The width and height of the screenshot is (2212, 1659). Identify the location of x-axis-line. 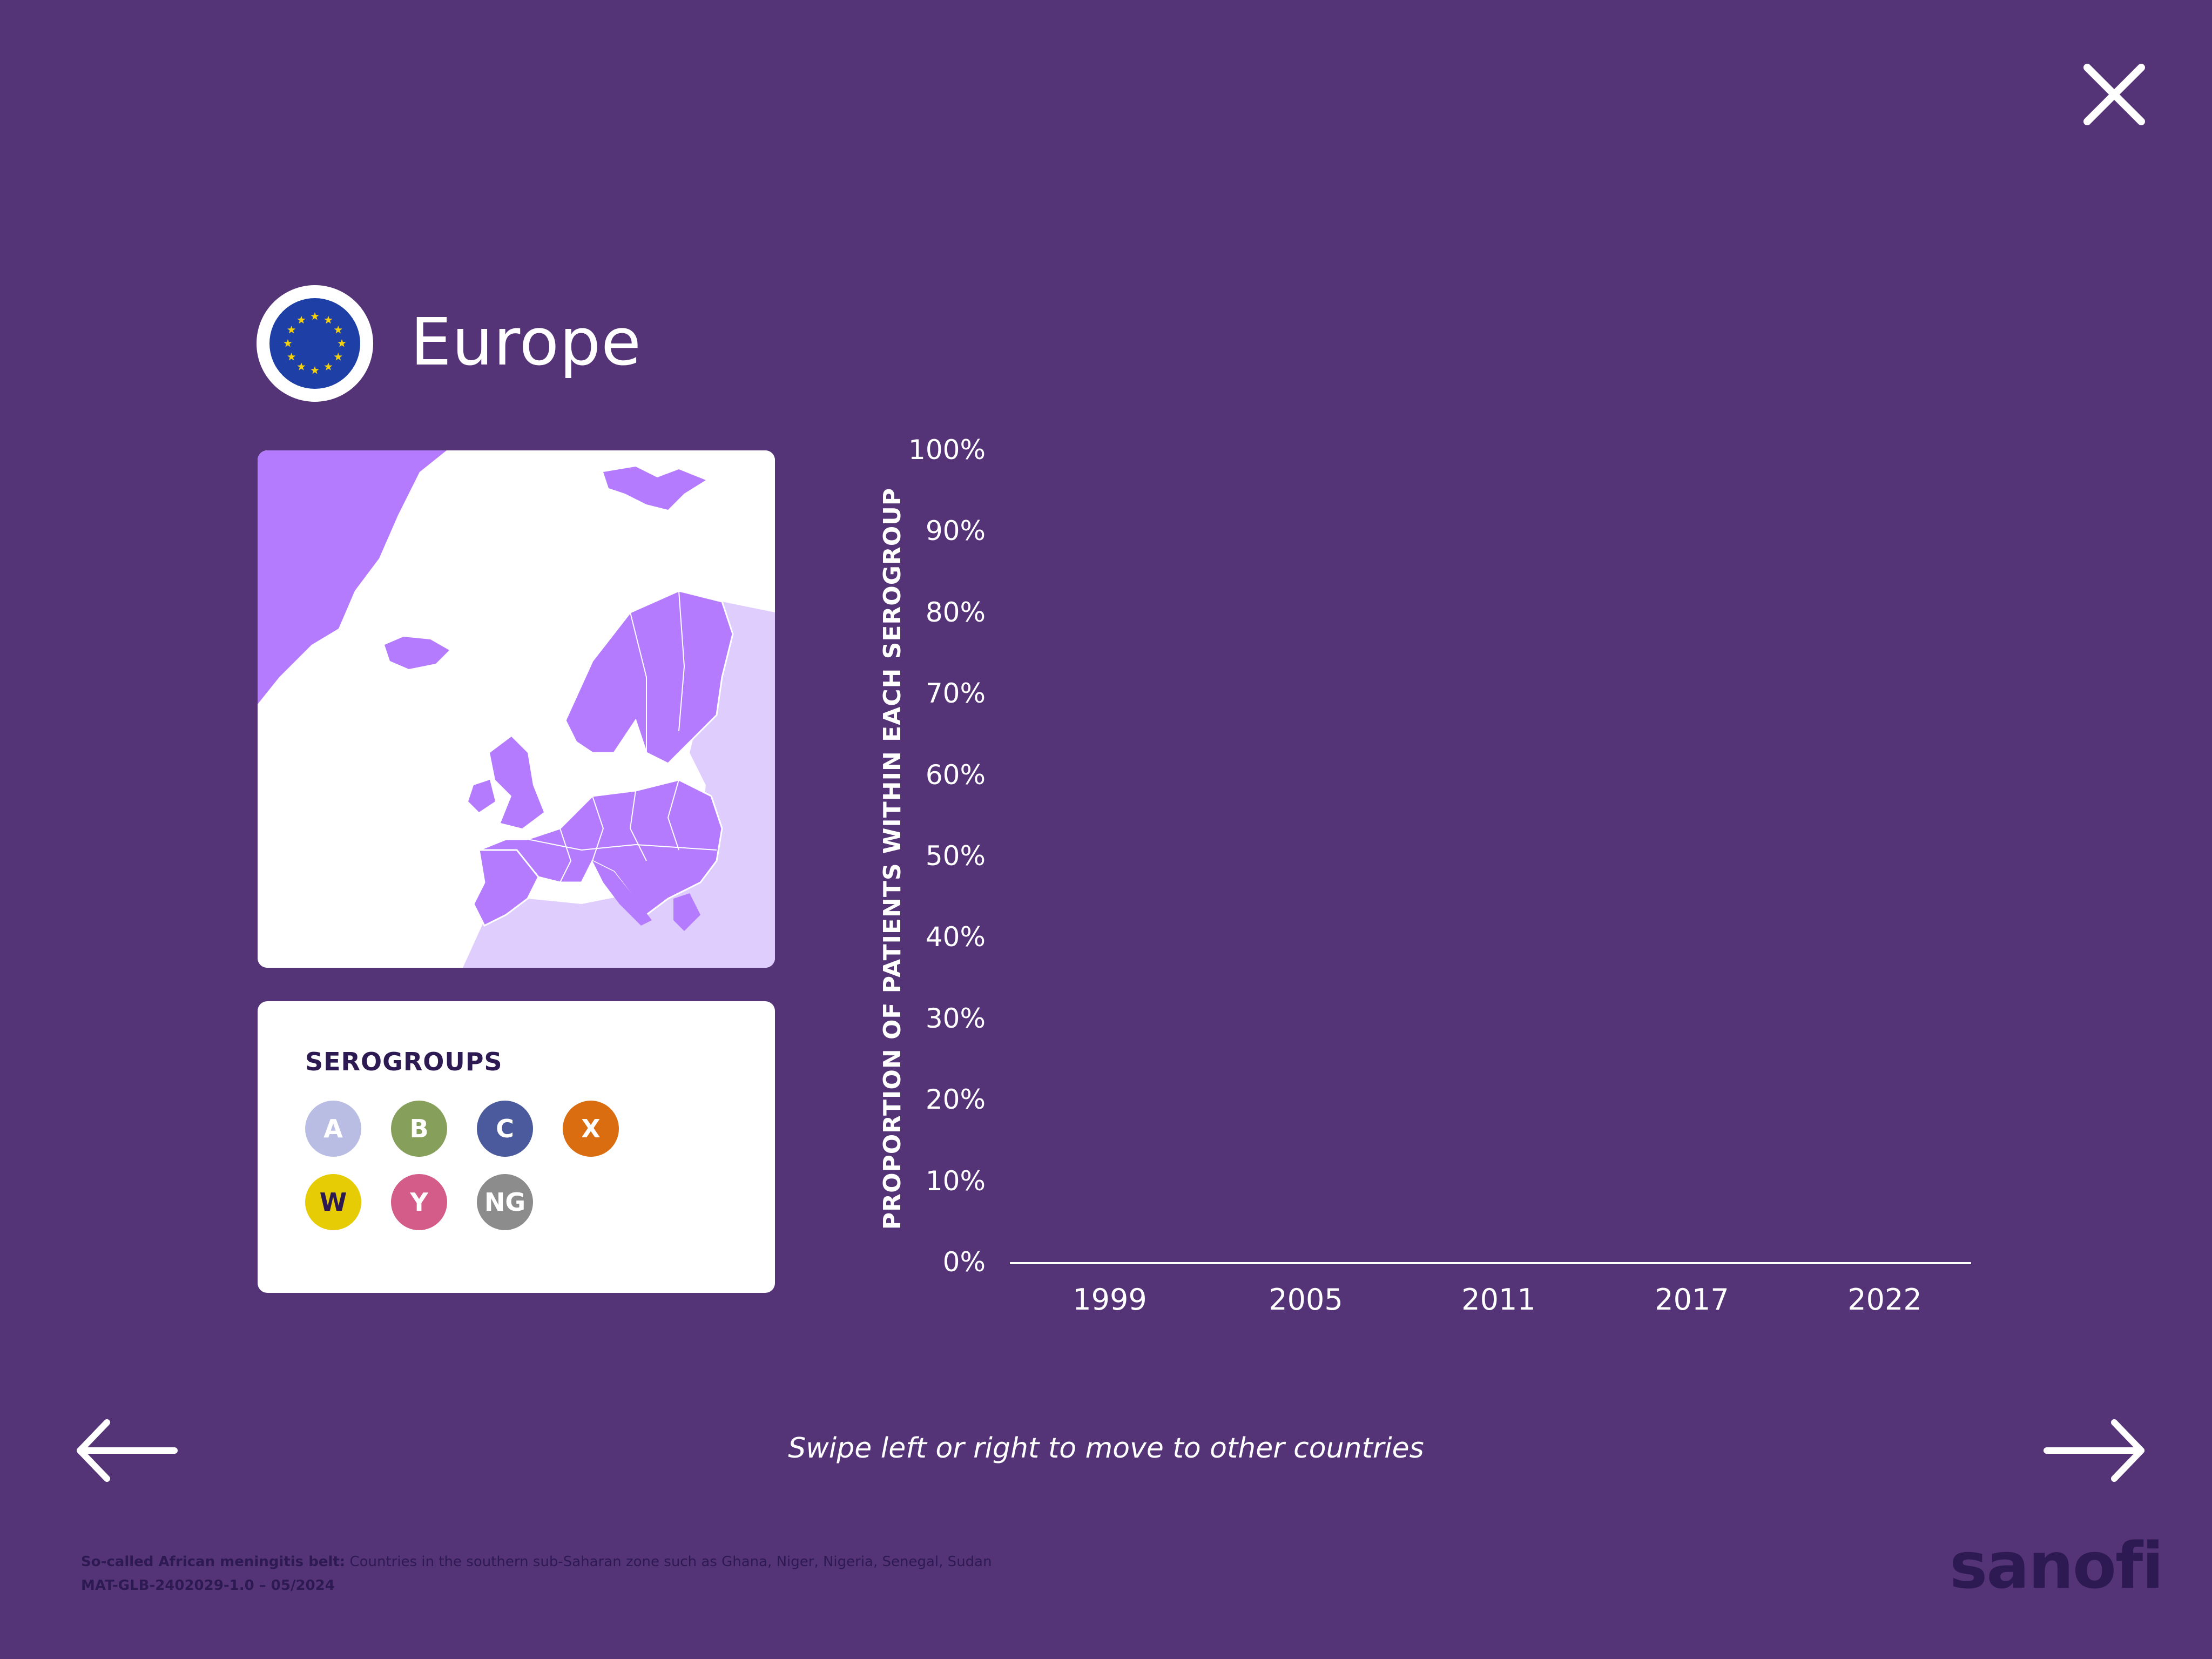
(1490, 1263).